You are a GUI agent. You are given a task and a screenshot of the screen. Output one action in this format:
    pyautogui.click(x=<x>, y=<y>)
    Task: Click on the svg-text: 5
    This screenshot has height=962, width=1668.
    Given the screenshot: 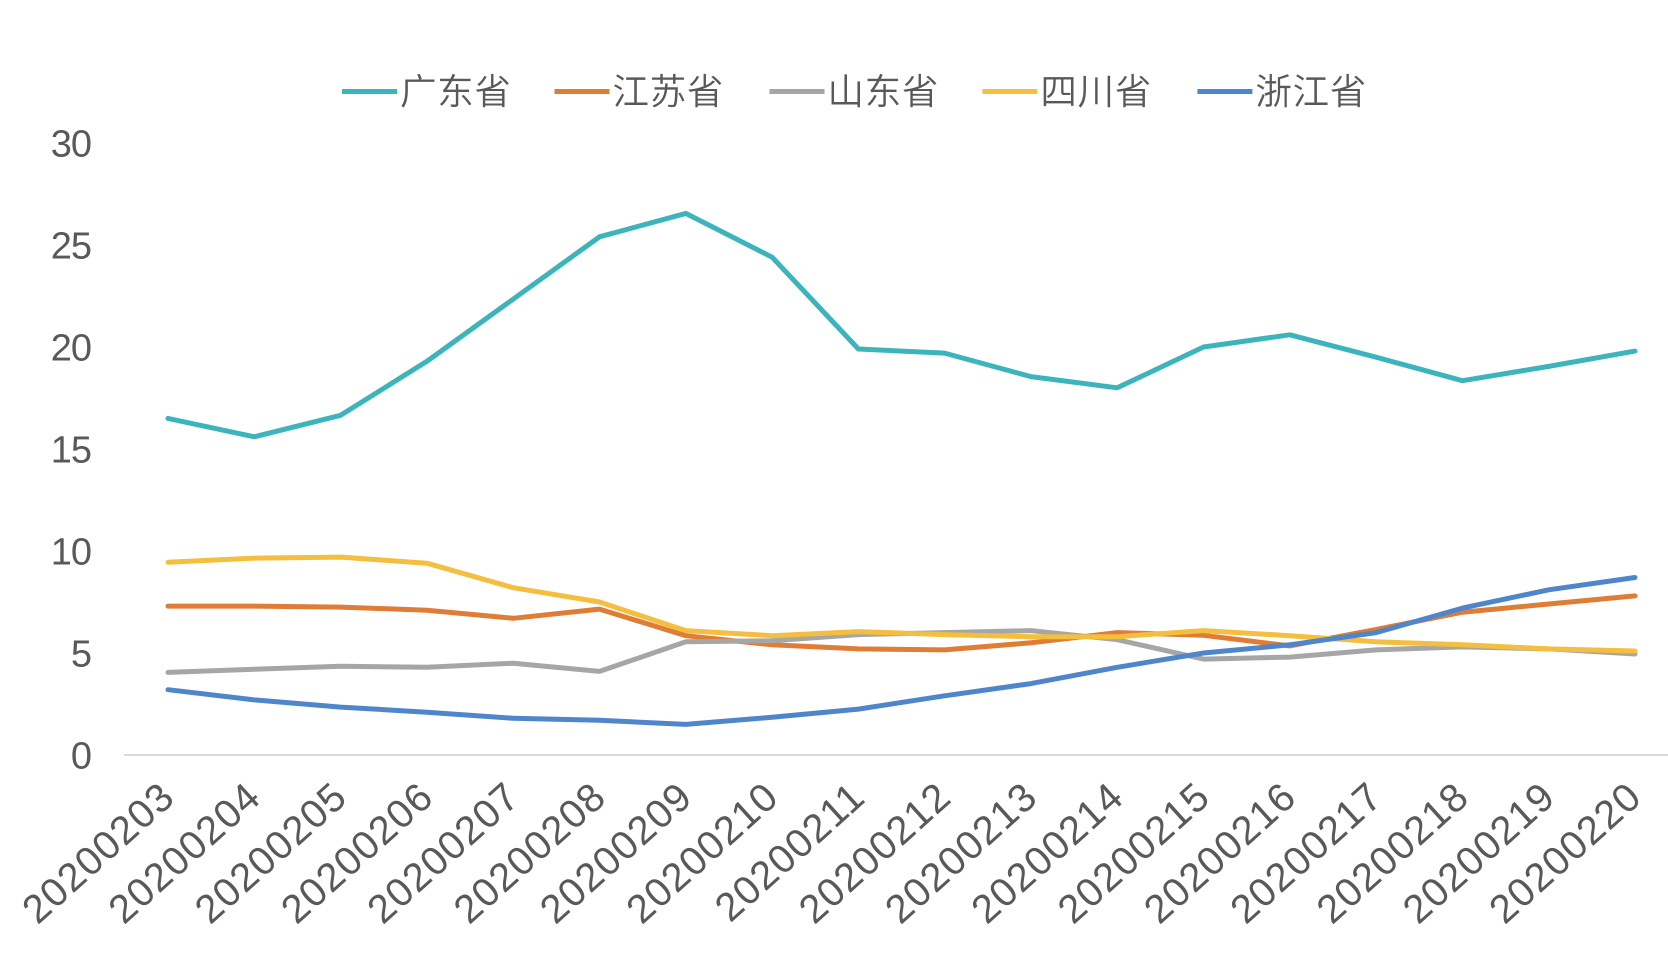 What is the action you would take?
    pyautogui.click(x=81, y=655)
    